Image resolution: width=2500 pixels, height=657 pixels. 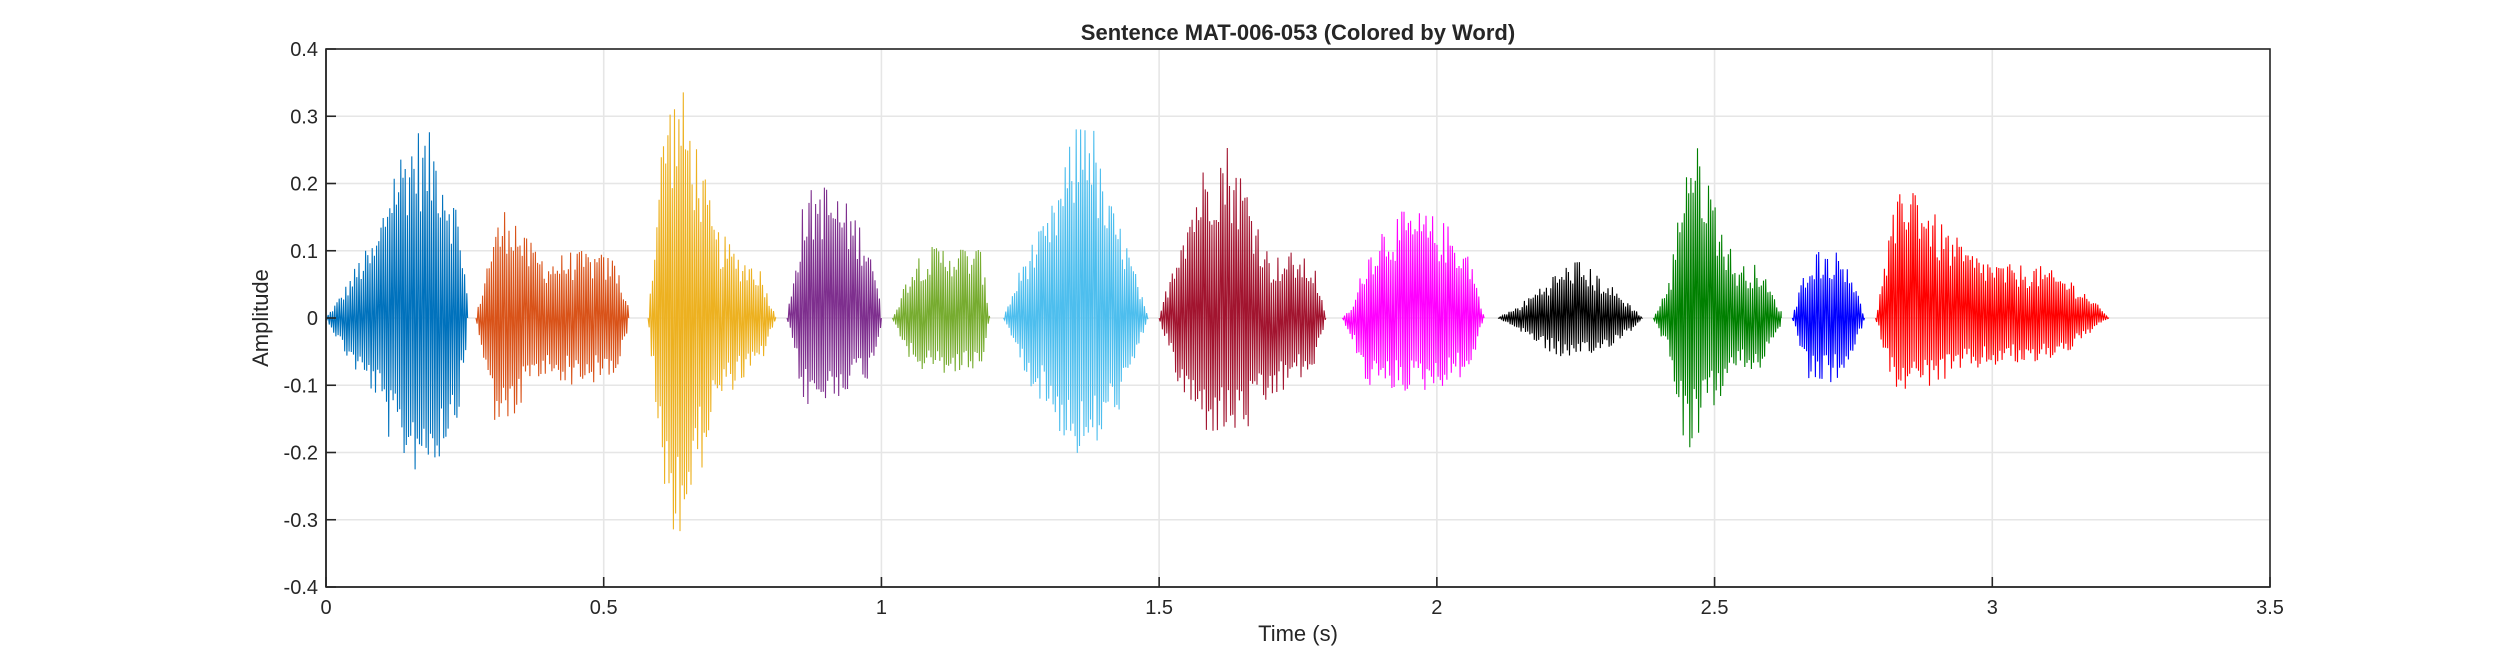 What do you see at coordinates (304, 50) in the screenshot?
I see `y-tick-label: 0.4` at bounding box center [304, 50].